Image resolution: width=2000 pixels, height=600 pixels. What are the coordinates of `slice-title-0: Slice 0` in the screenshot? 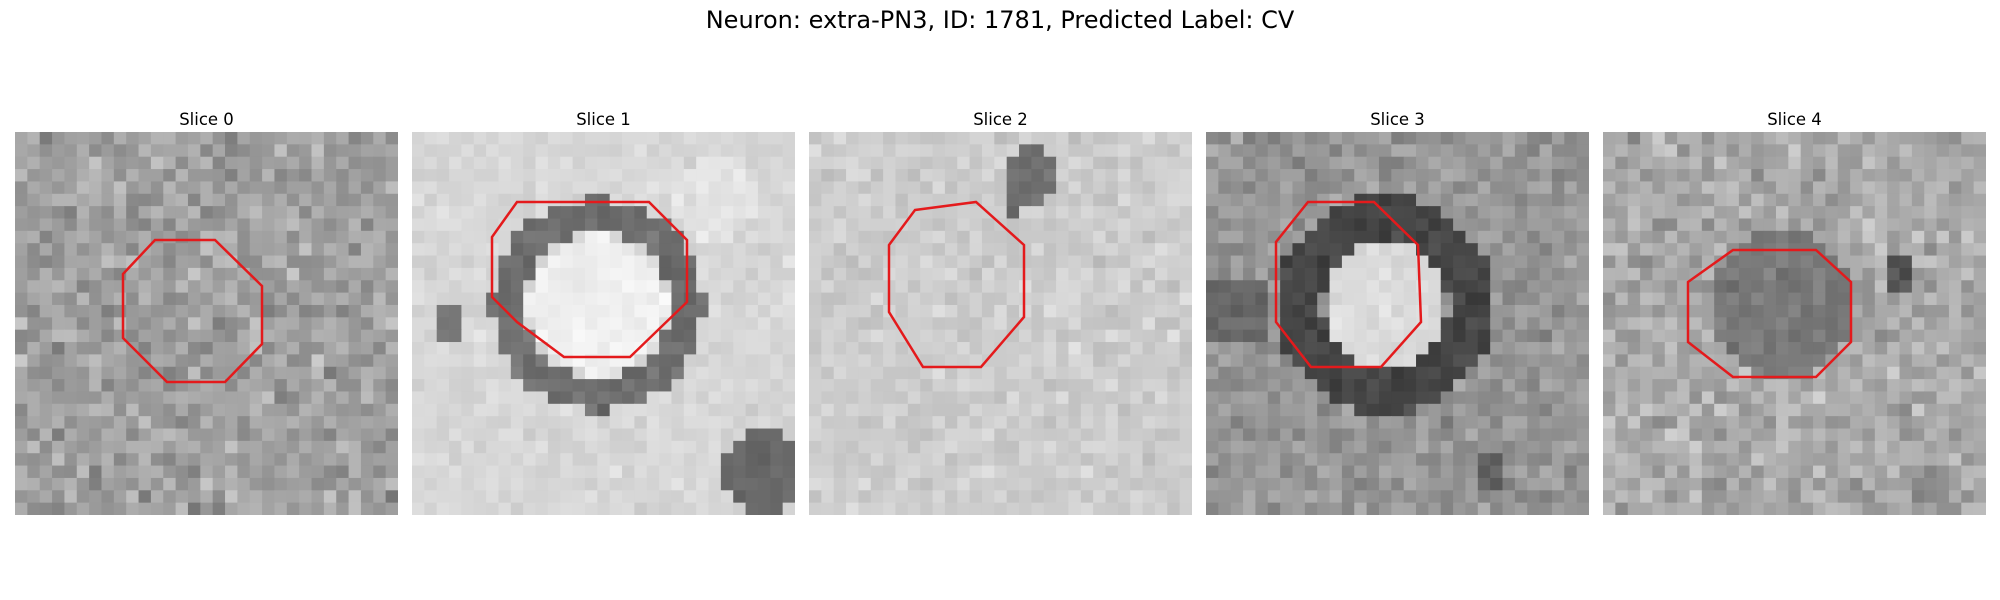 It's located at (206, 119).